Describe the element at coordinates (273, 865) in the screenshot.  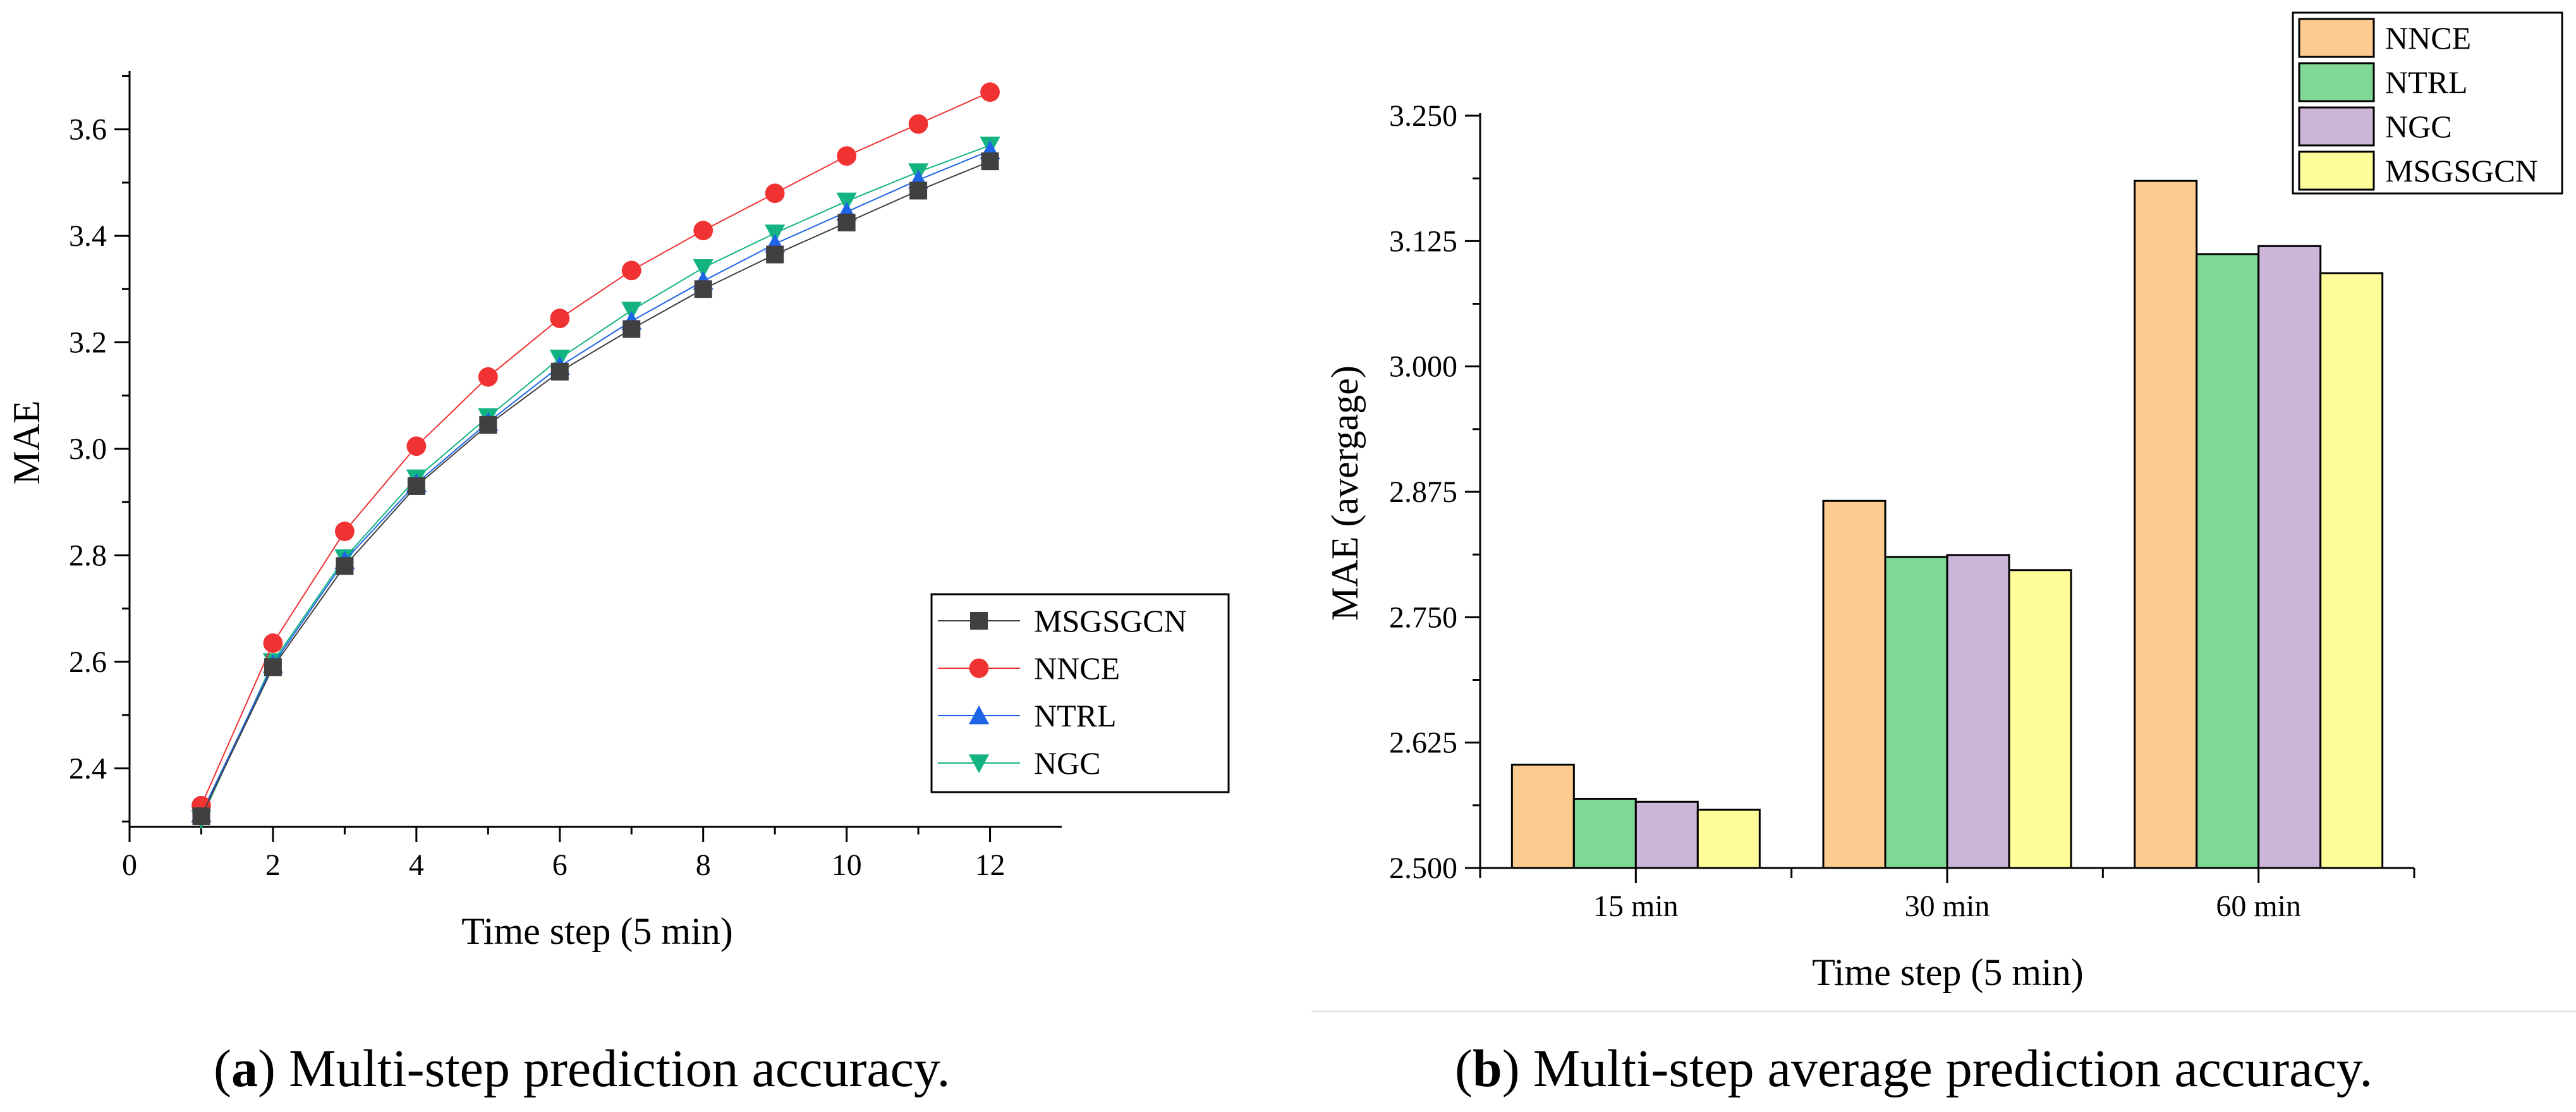
I see `chart-a-x-tick-label: 2` at that location.